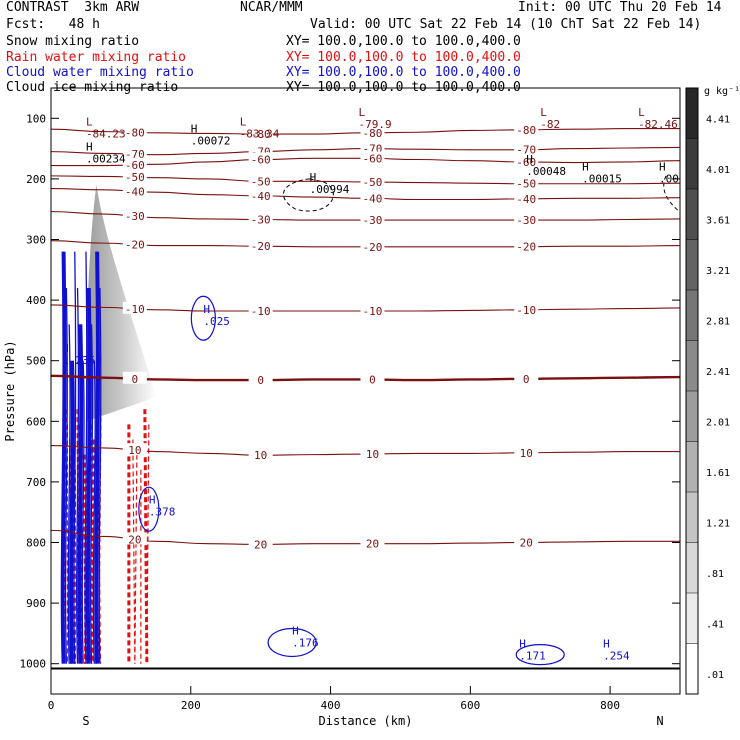  What do you see at coordinates (672, 179) in the screenshot?
I see `high-value-label: .009` at bounding box center [672, 179].